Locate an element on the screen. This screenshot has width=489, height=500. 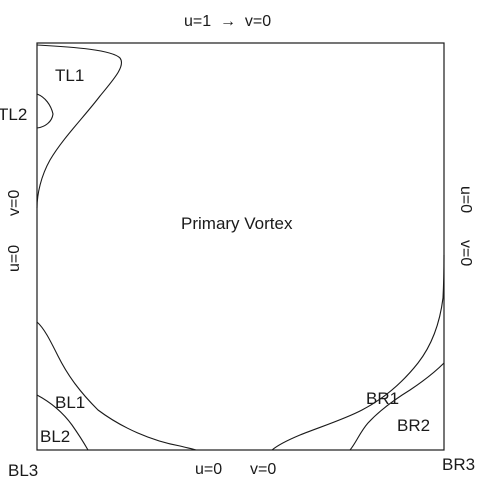
bl1-separatrix is located at coordinates (116, 386).